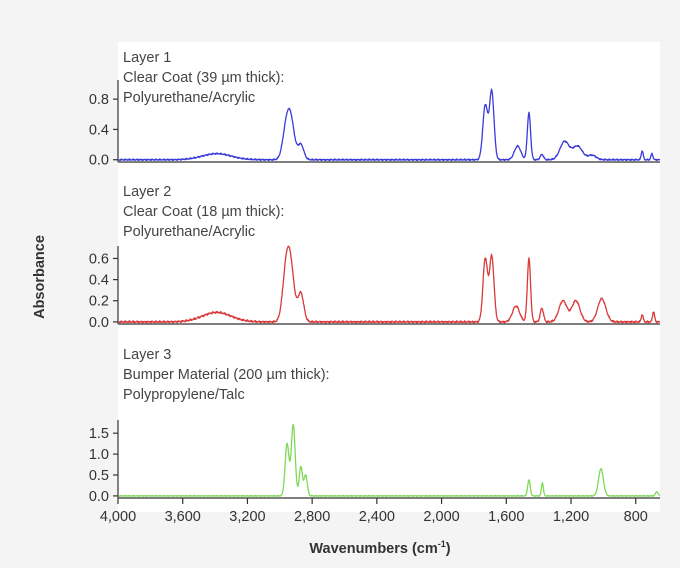  What do you see at coordinates (226, 375) in the screenshot?
I see `panel-label-line: Bumper Material (200 µm thick):` at bounding box center [226, 375].